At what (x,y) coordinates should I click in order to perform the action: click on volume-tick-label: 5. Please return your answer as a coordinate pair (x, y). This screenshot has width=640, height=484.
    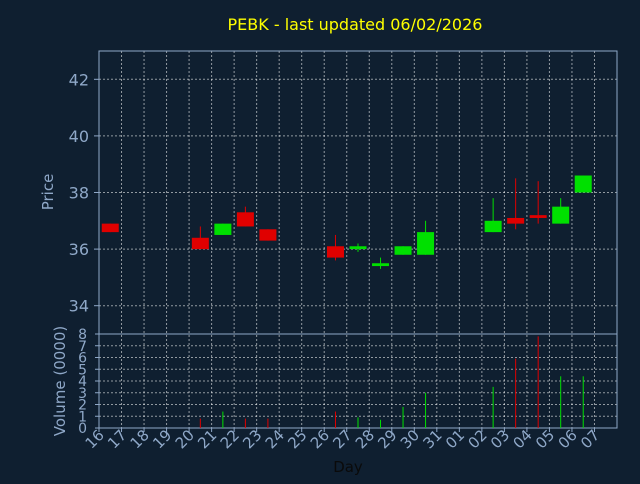
    Looking at the image, I should click on (82, 370).